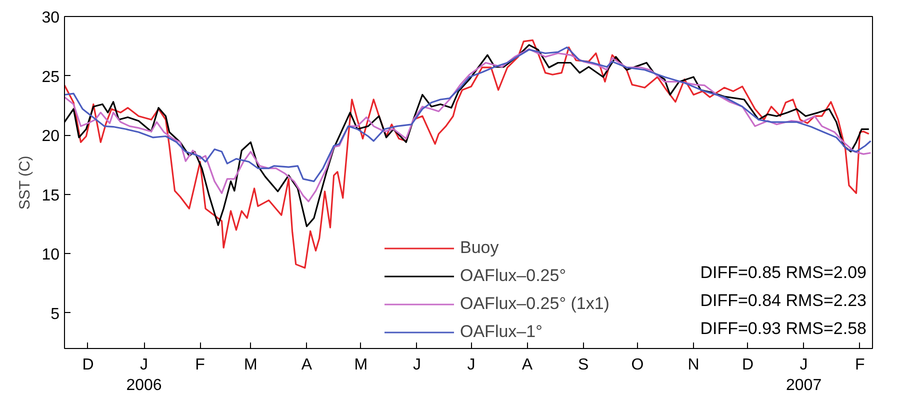 The width and height of the screenshot is (898, 417). Describe the element at coordinates (51, 195) in the screenshot. I see `y-tick-label: 15` at that location.